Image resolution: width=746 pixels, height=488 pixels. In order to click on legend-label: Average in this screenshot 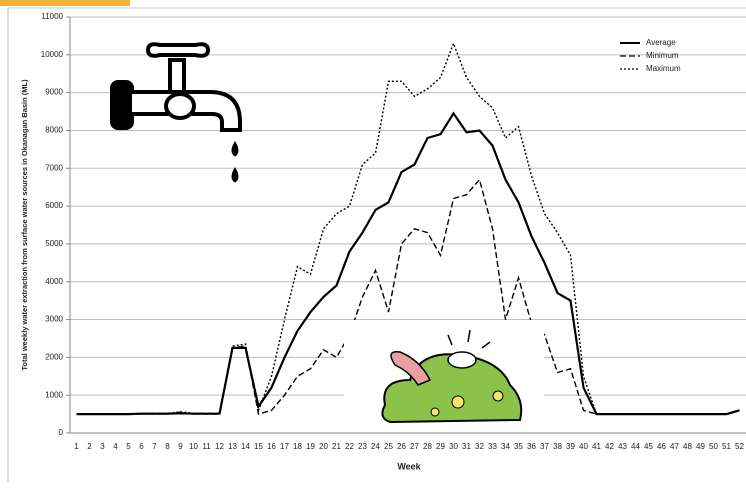, I will do `click(661, 42)`.